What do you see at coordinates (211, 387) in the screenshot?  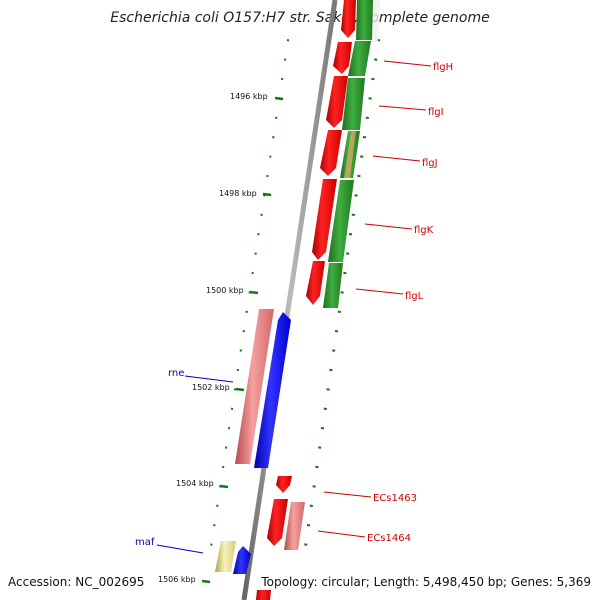 I see `tick-label: 1502 kbp` at bounding box center [211, 387].